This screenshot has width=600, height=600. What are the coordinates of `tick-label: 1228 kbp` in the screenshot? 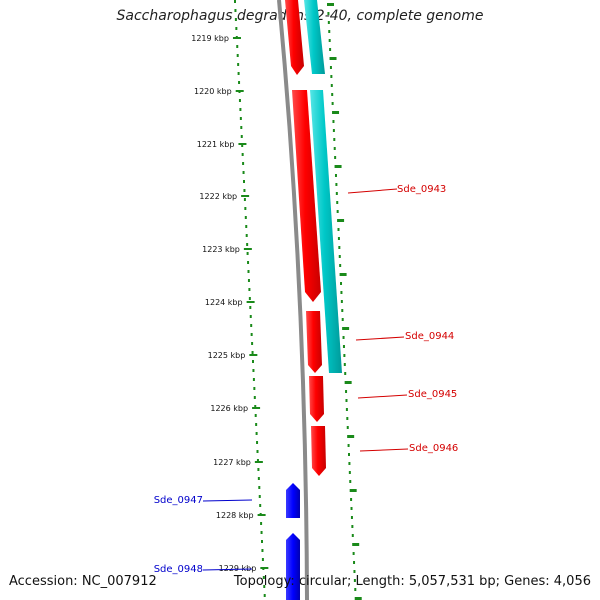 It's located at (235, 515).